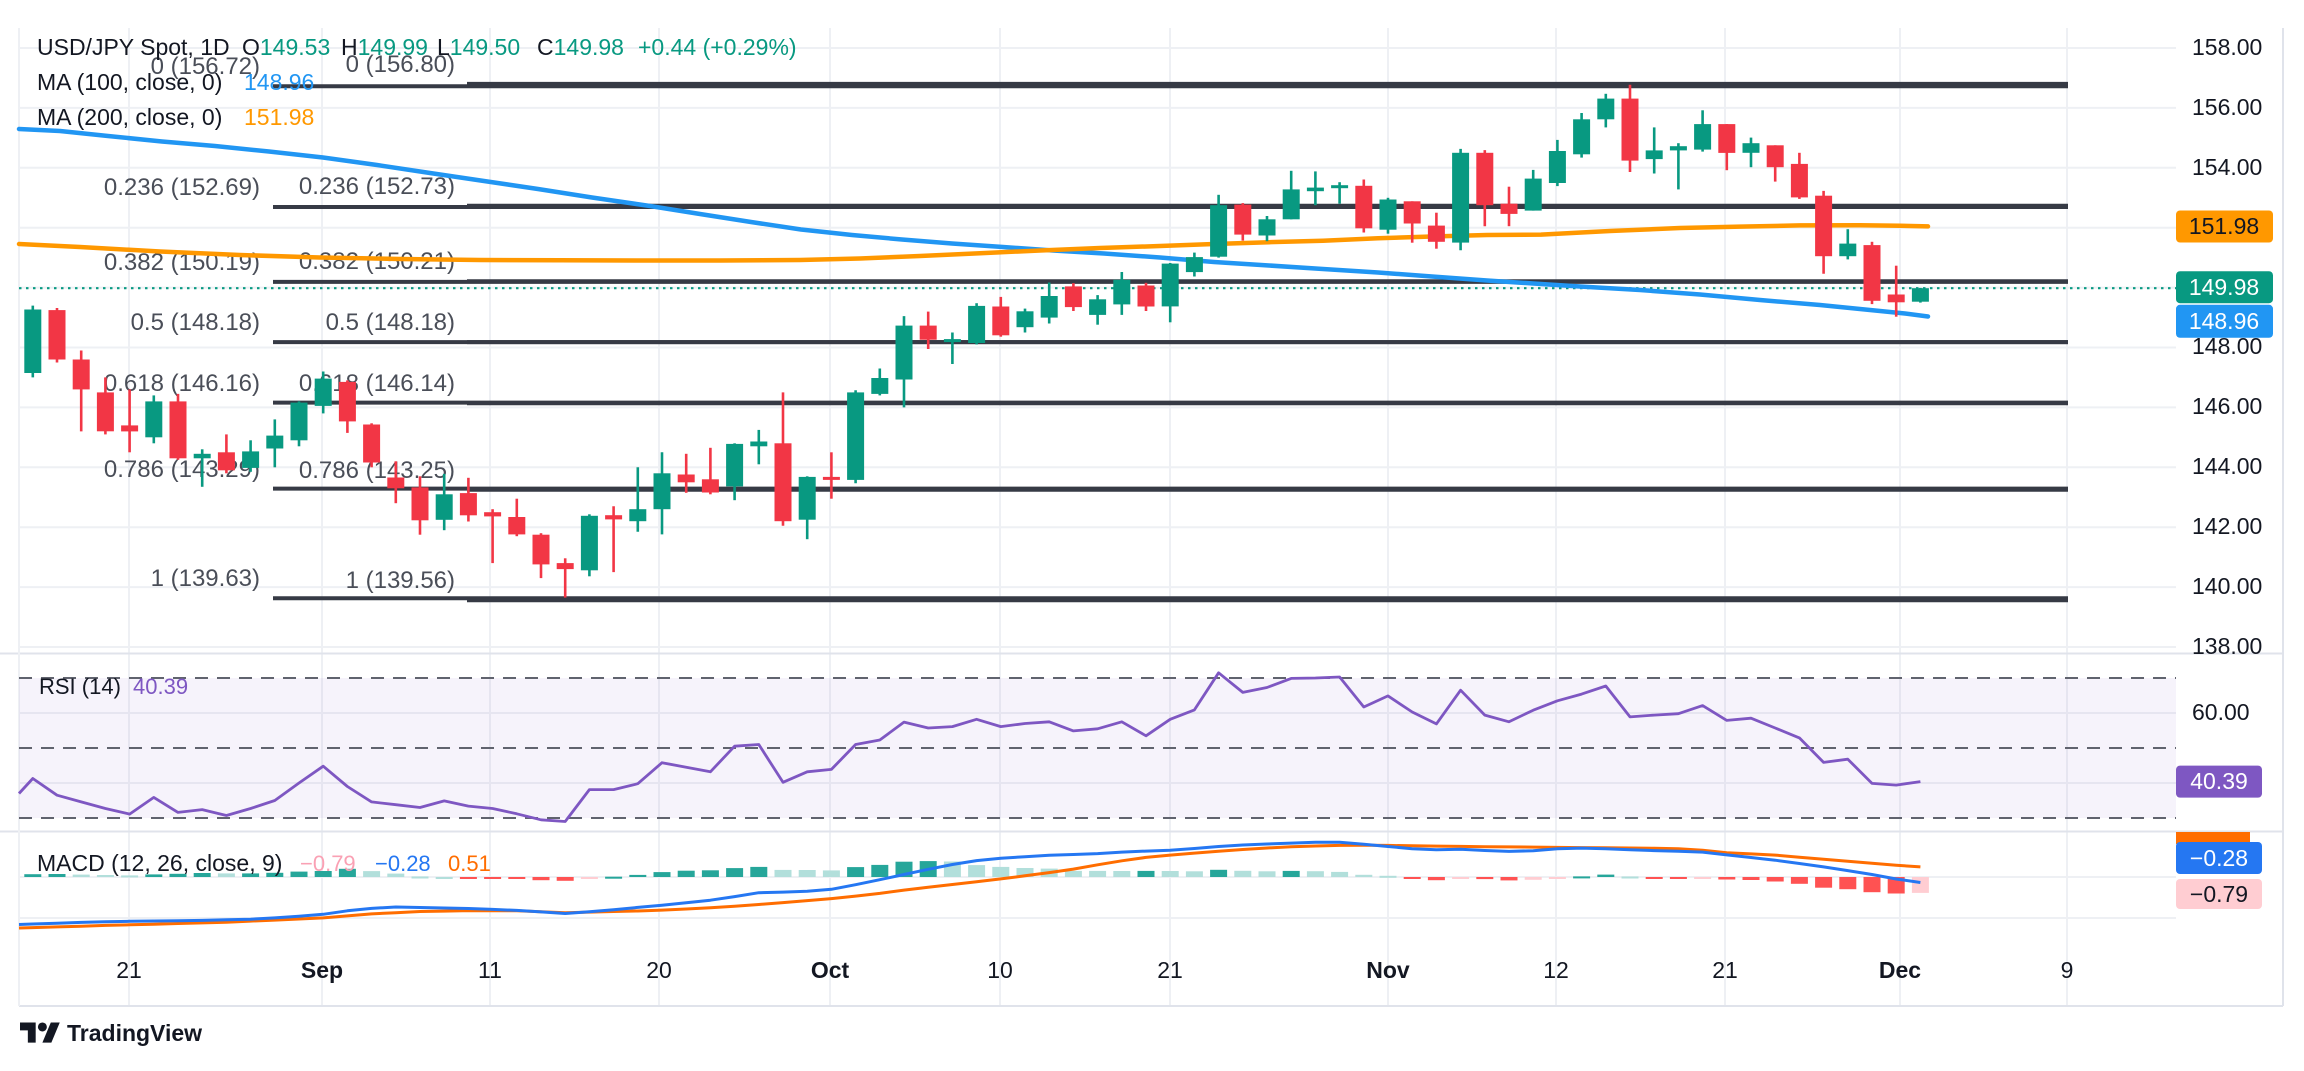 Image resolution: width=2304 pixels, height=1071 pixels. I want to click on svg-text: MACD (12, 26, close, 9), so click(159, 863).